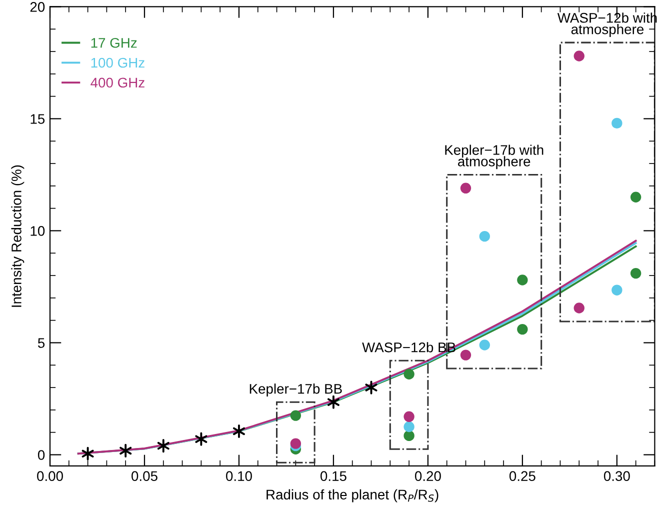  What do you see at coordinates (239, 476) in the screenshot?
I see `x-tick-label: 0.10` at bounding box center [239, 476].